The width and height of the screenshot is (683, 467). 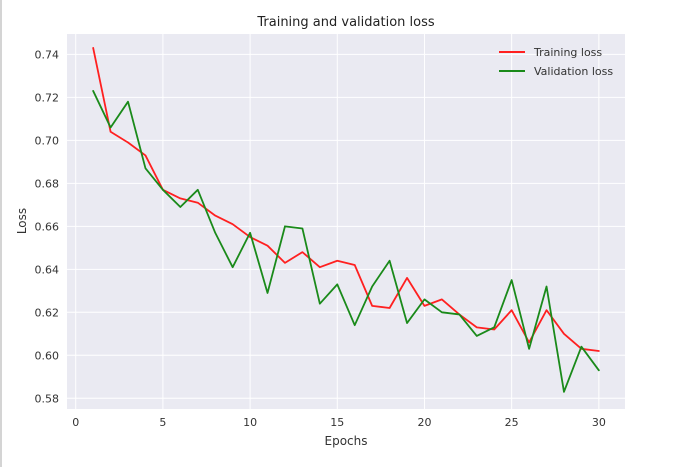 What do you see at coordinates (47, 183) in the screenshot?
I see `y-tick-label: 0.68` at bounding box center [47, 183].